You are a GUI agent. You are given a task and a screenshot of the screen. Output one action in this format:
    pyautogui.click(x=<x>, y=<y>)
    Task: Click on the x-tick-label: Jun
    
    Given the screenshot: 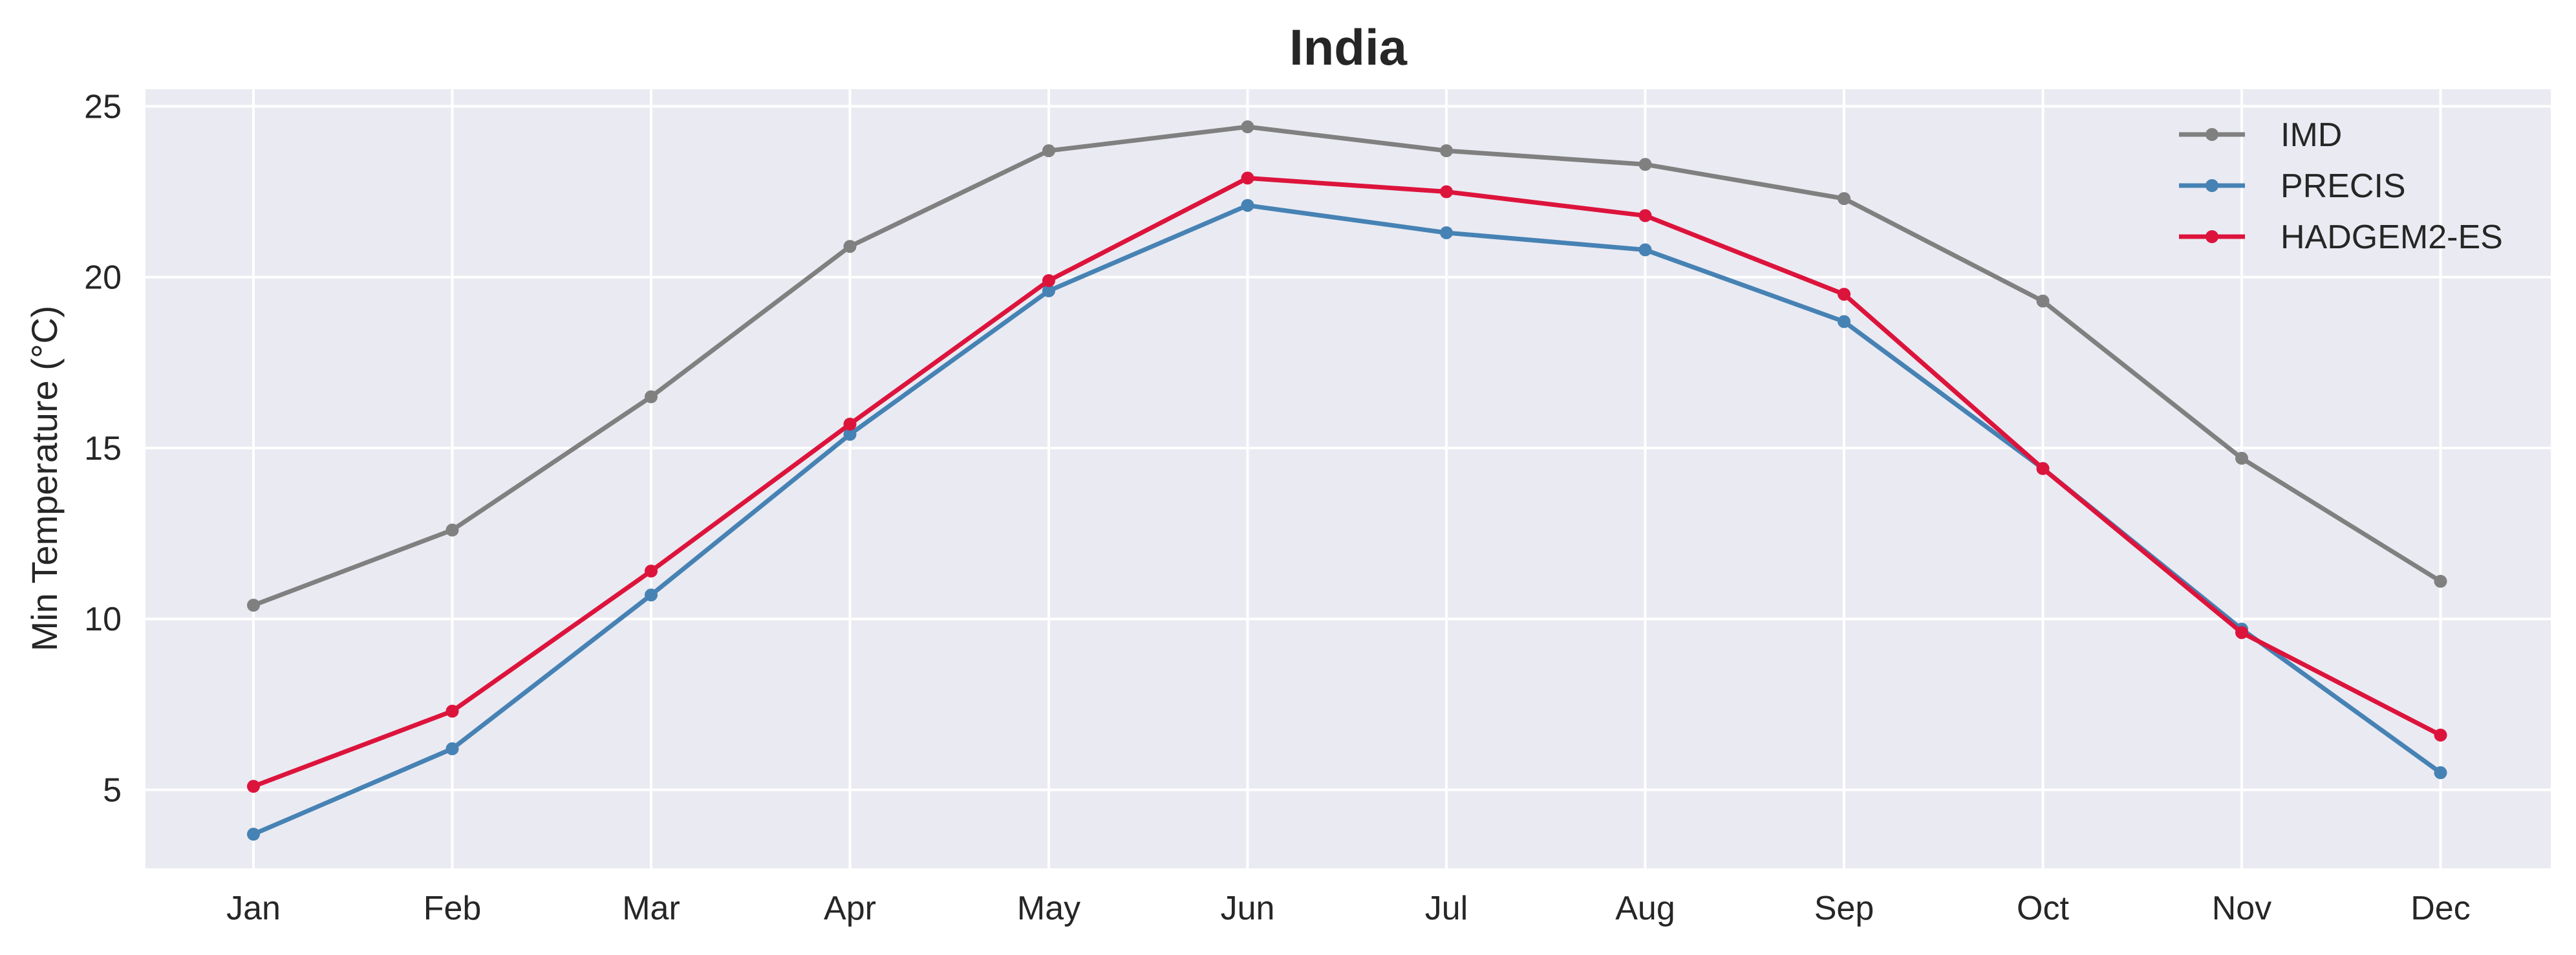 What is the action you would take?
    pyautogui.click(x=1248, y=908)
    